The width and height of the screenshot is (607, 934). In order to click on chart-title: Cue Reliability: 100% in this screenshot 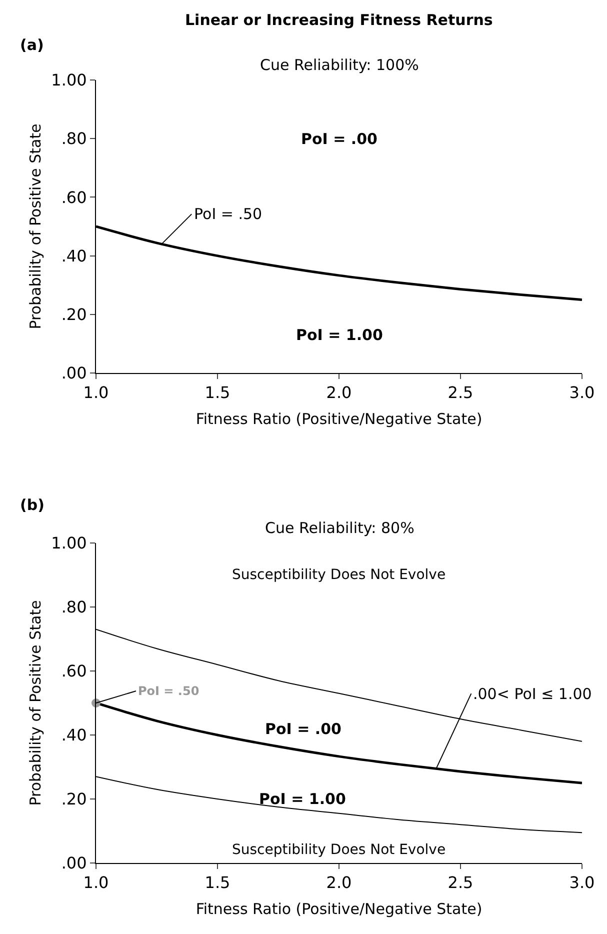, I will do `click(339, 65)`.